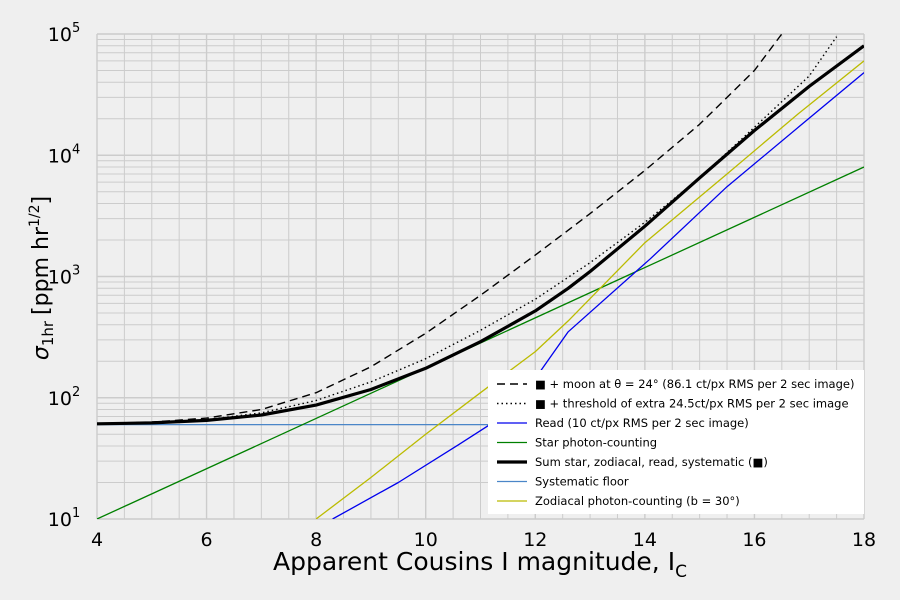 The height and width of the screenshot is (600, 900). I want to click on x-tick-label: 16, so click(754, 540).